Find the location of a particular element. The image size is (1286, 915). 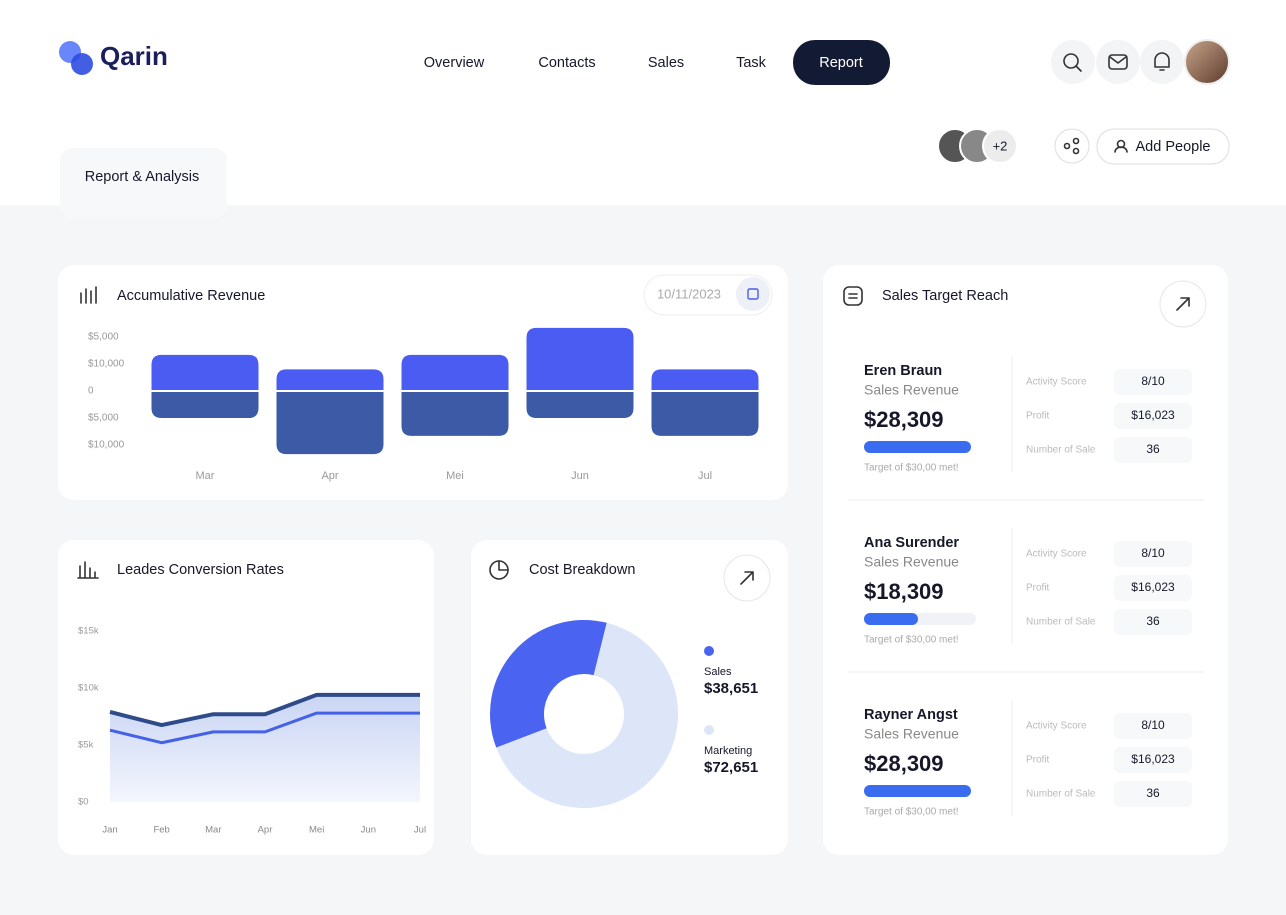

line is located at coordinates (264, 728).